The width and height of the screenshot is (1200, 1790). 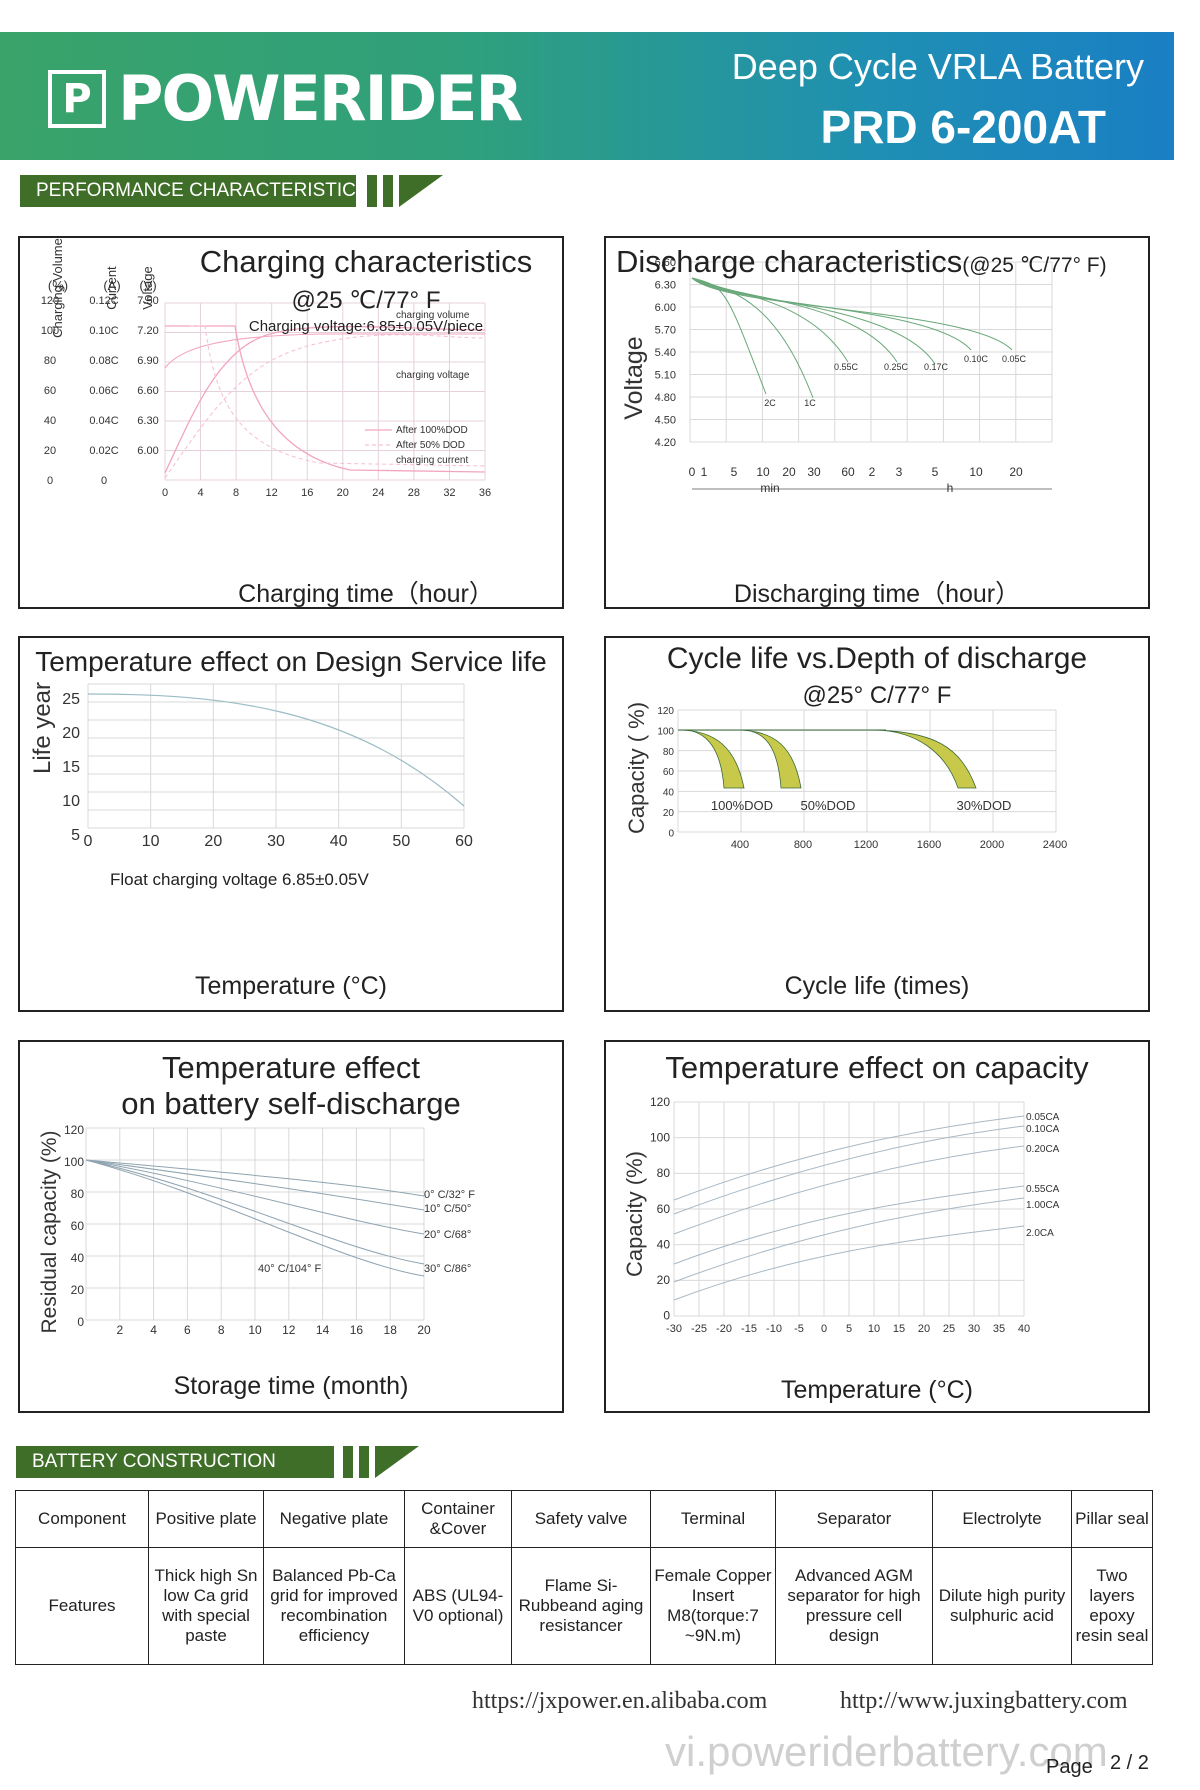 What do you see at coordinates (57, 288) in the screenshot?
I see `axis-heading: Charging Volume` at bounding box center [57, 288].